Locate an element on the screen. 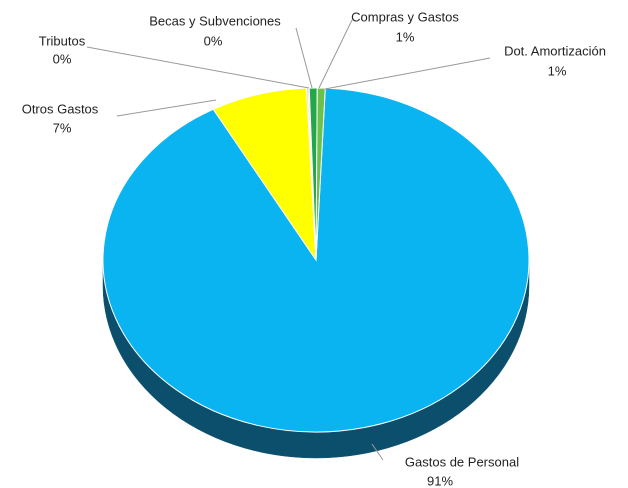 The image size is (628, 488). value-label: 91% is located at coordinates (440, 480).